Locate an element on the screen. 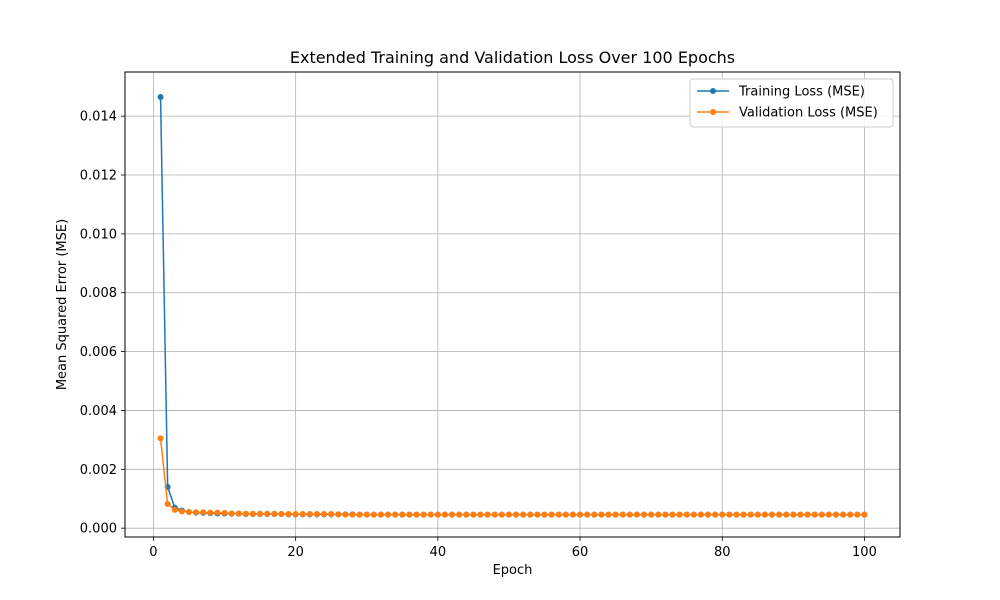 The height and width of the screenshot is (600, 1000). y-axis-ticks: 0.000 0.002 0.004 0.006 0.008 0.010 0.012 0.014 is located at coordinates (102, 323).